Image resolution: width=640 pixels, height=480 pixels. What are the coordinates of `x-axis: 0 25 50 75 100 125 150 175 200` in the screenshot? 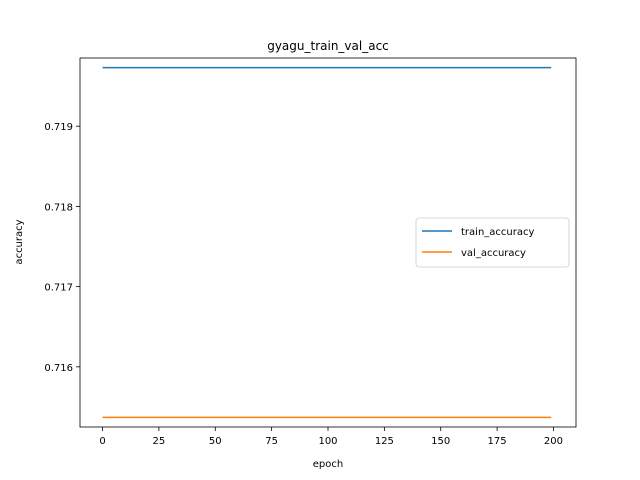 It's located at (331, 437).